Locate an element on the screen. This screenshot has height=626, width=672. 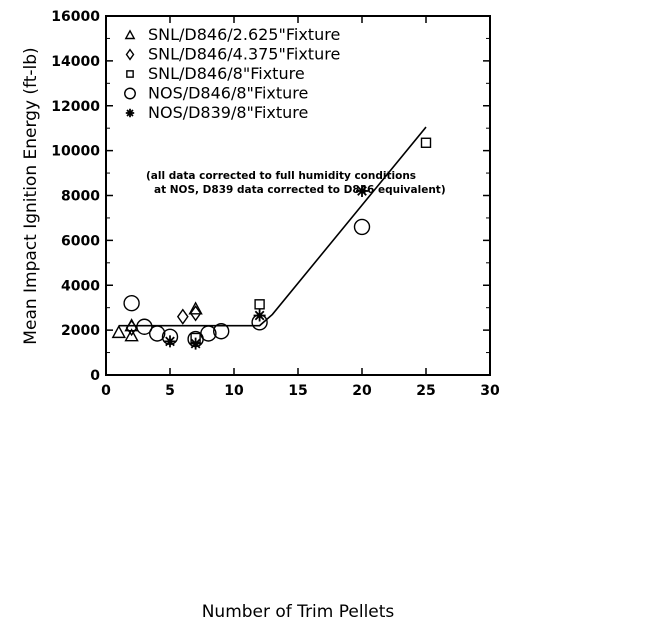
legend-marker-circle is located at coordinates (130, 93).